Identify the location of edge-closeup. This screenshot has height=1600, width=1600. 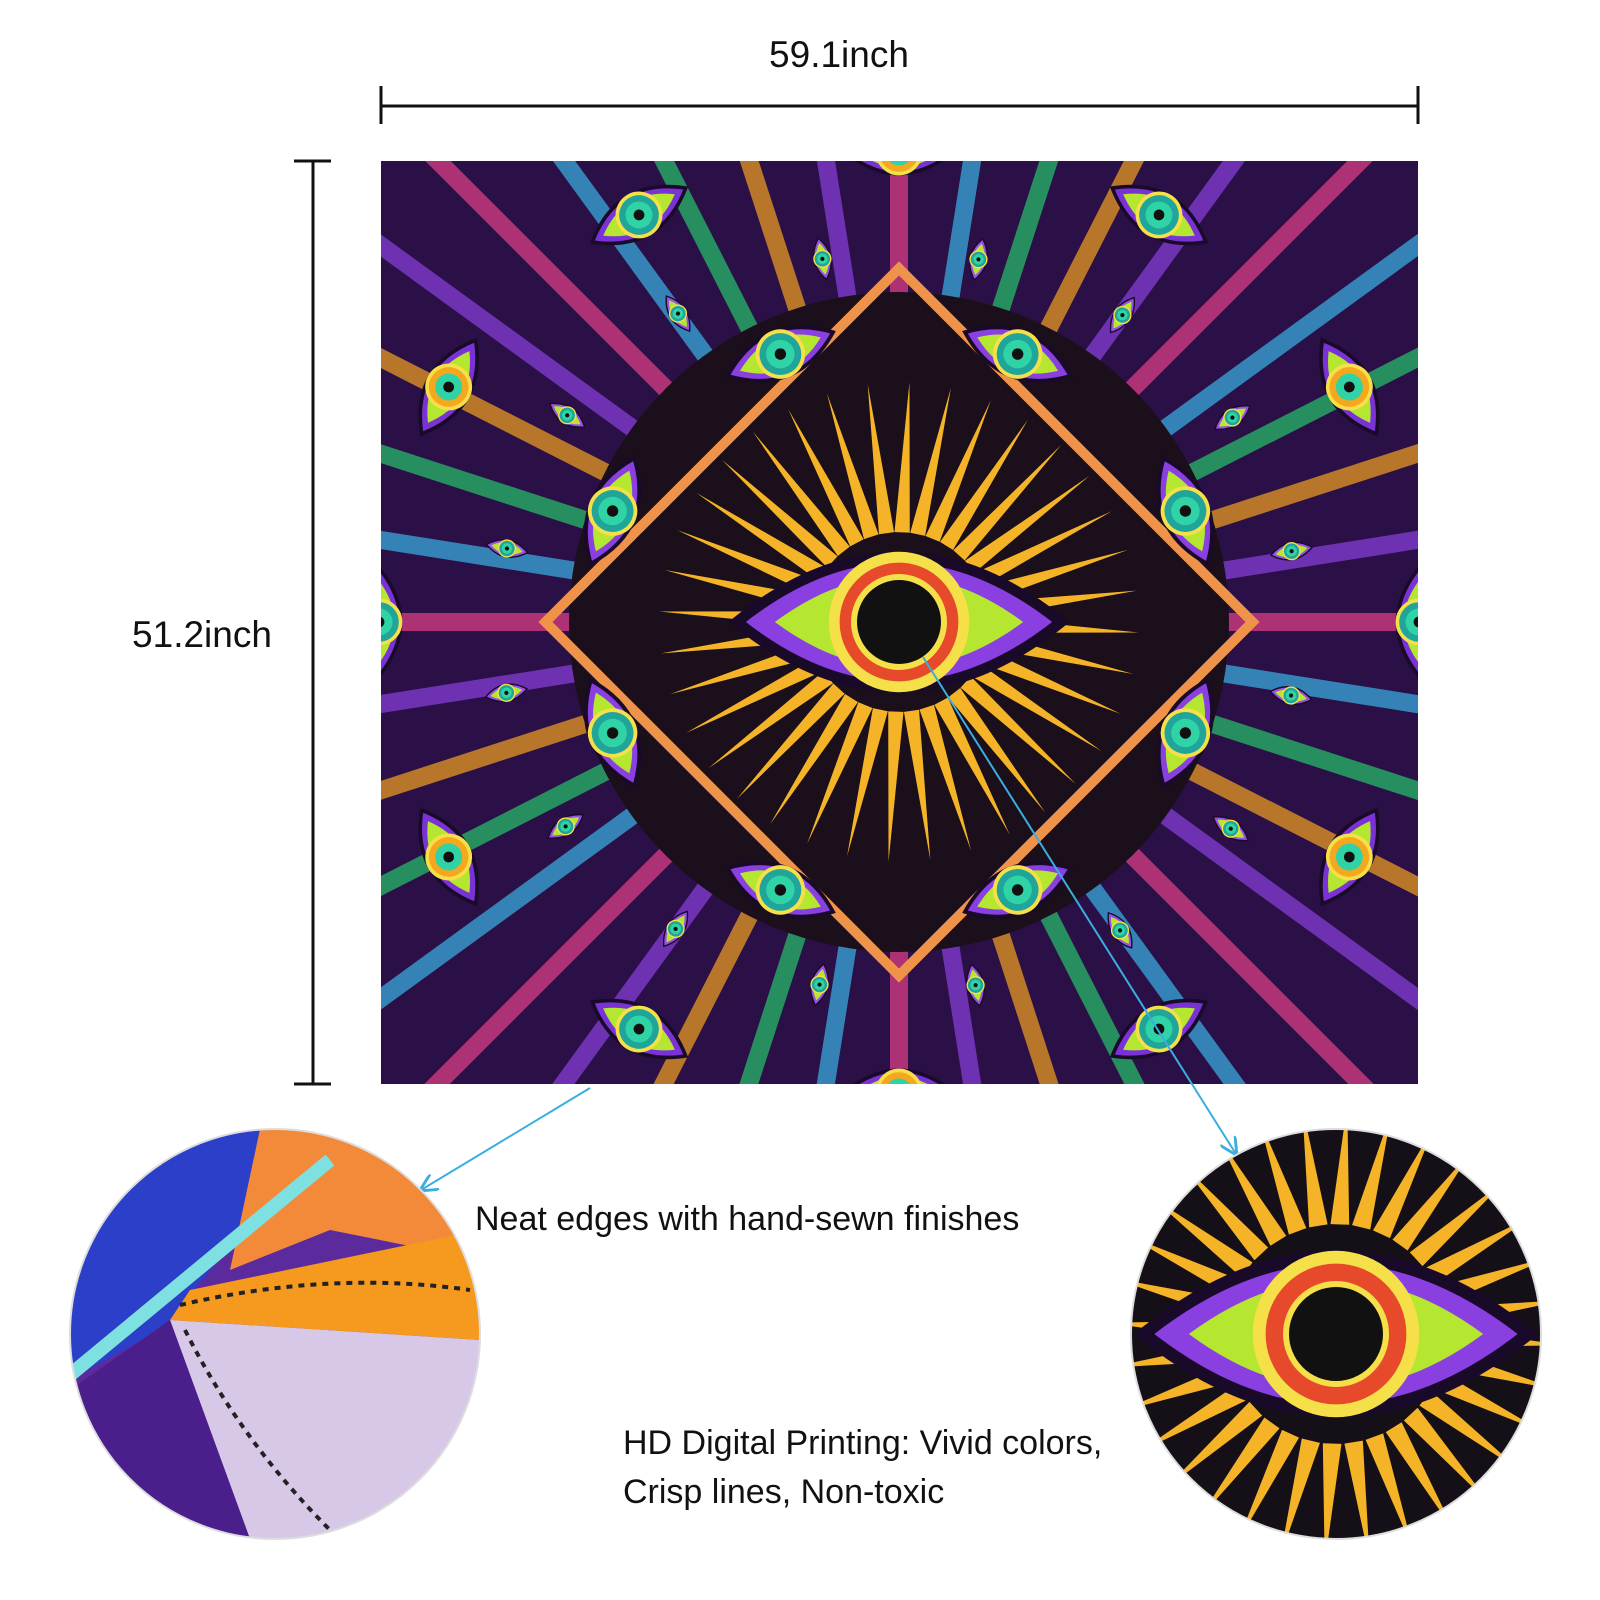
(275, 1334).